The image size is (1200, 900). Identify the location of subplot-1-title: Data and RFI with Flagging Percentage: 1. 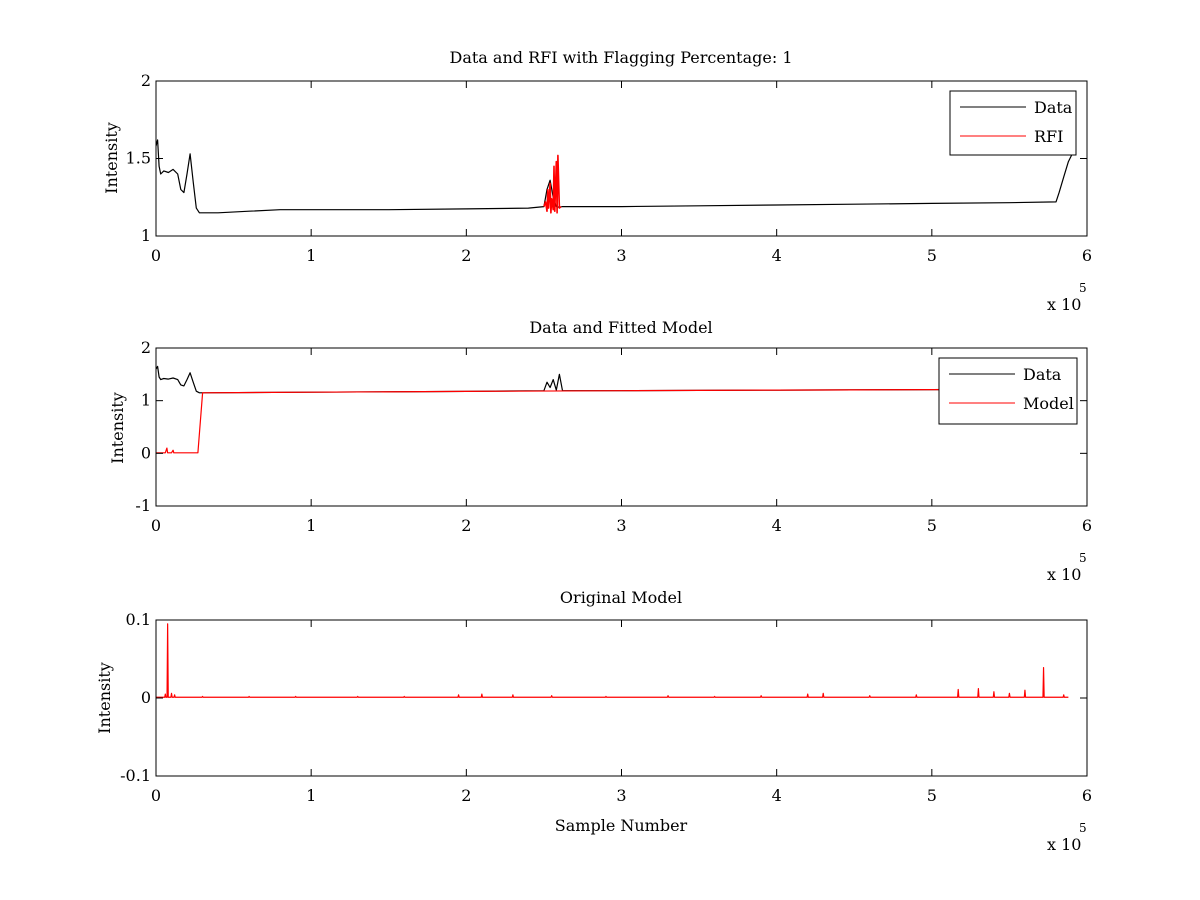
(620, 57).